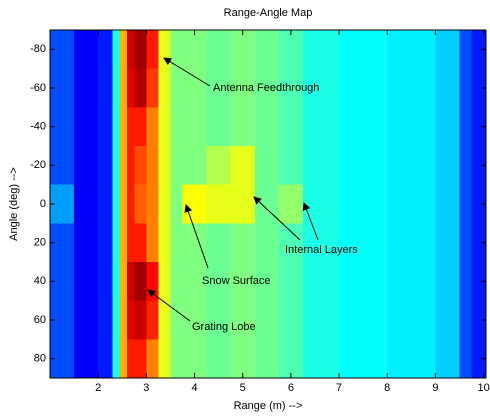 The height and width of the screenshot is (417, 490). What do you see at coordinates (224, 327) in the screenshot?
I see `annotation: Grating Lobe` at bounding box center [224, 327].